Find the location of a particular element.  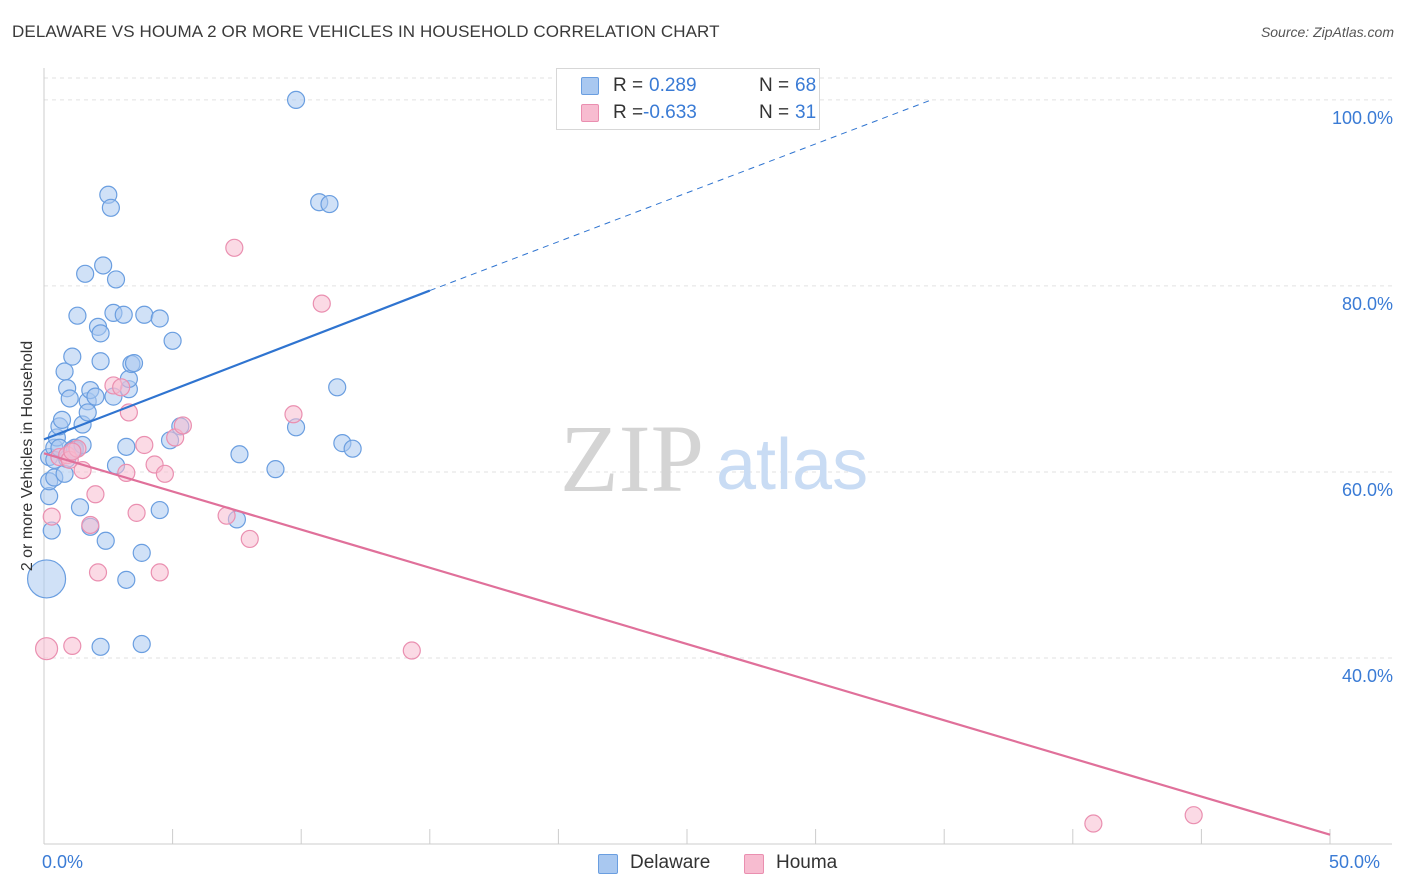

x-tick-max: 50.0% is located at coordinates (1355, 862).